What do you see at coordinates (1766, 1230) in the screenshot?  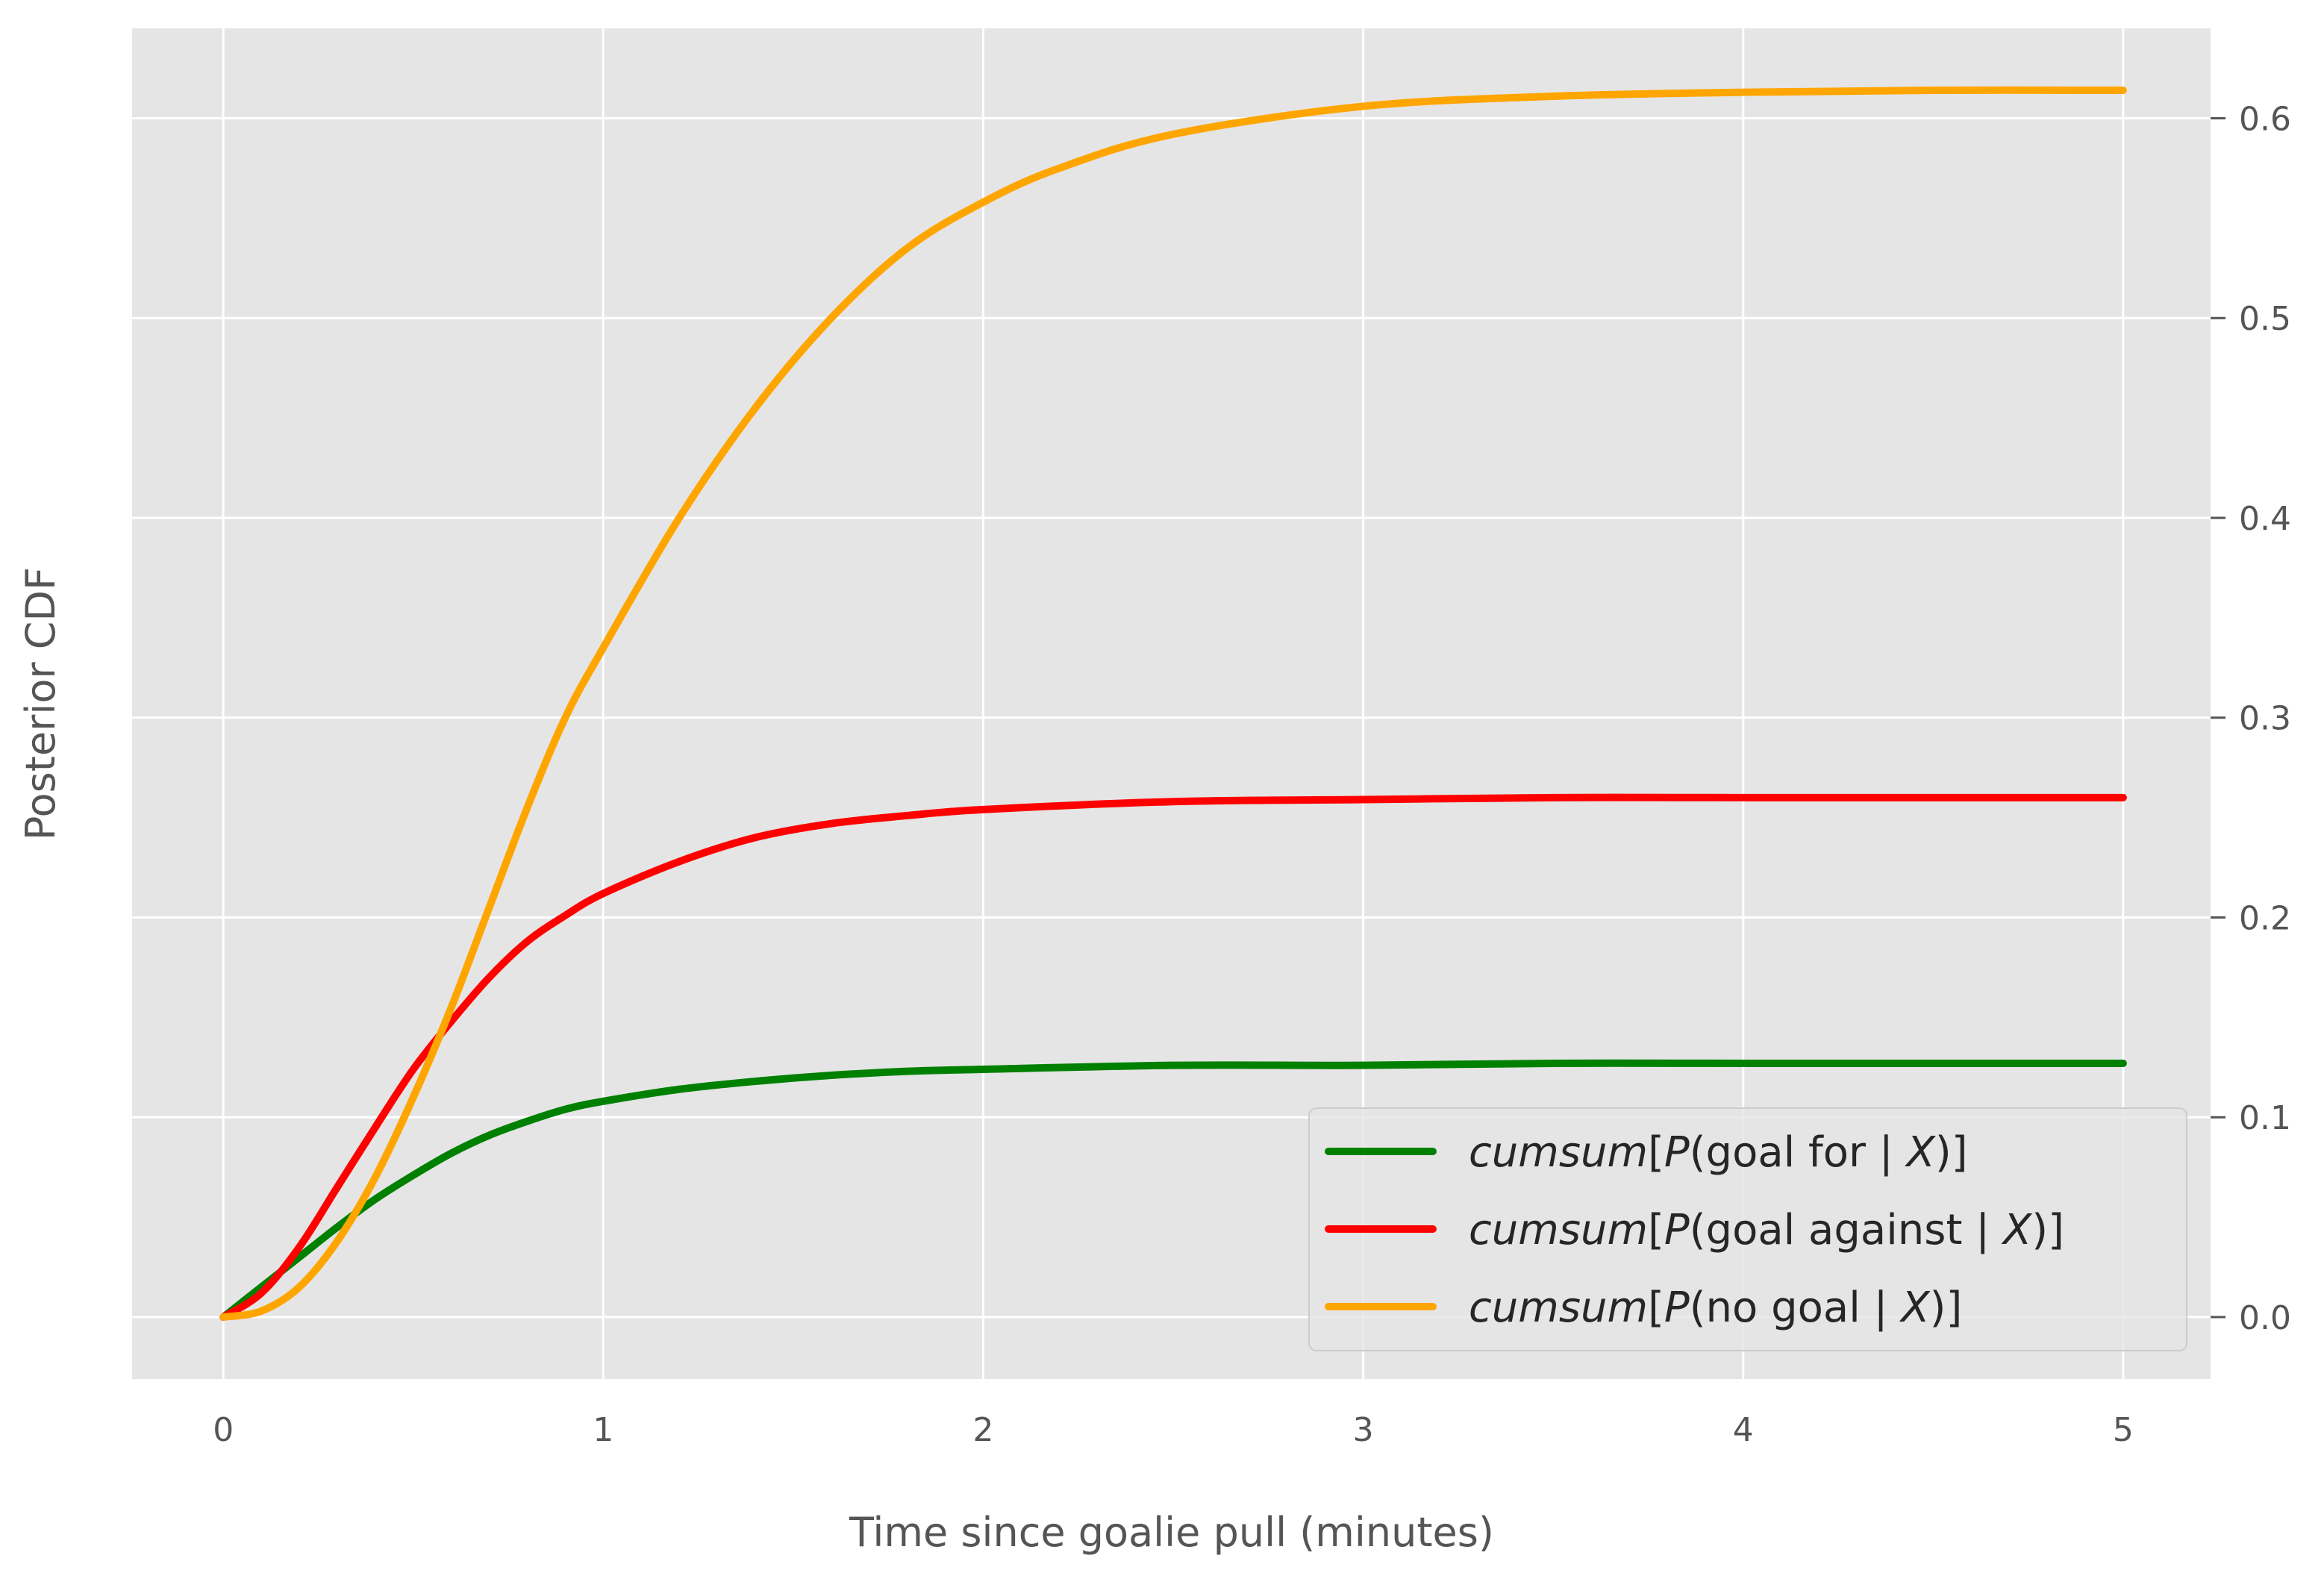 I see `legend-label-2: cumsum[P(goal against | X)]` at bounding box center [1766, 1230].